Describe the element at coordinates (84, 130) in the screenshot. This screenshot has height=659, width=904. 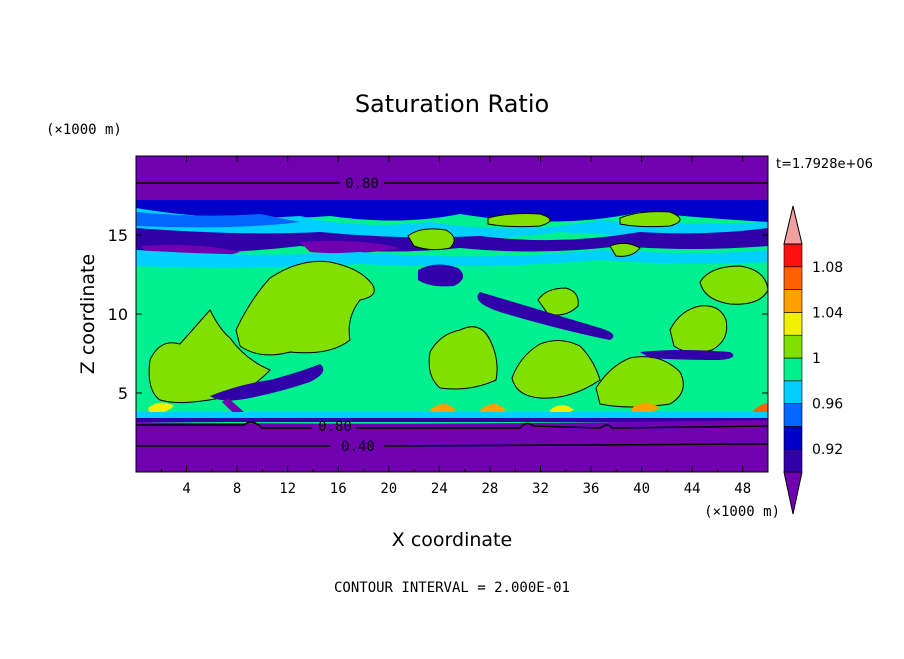
I see `y-unit-label: (×1000 m)` at that location.